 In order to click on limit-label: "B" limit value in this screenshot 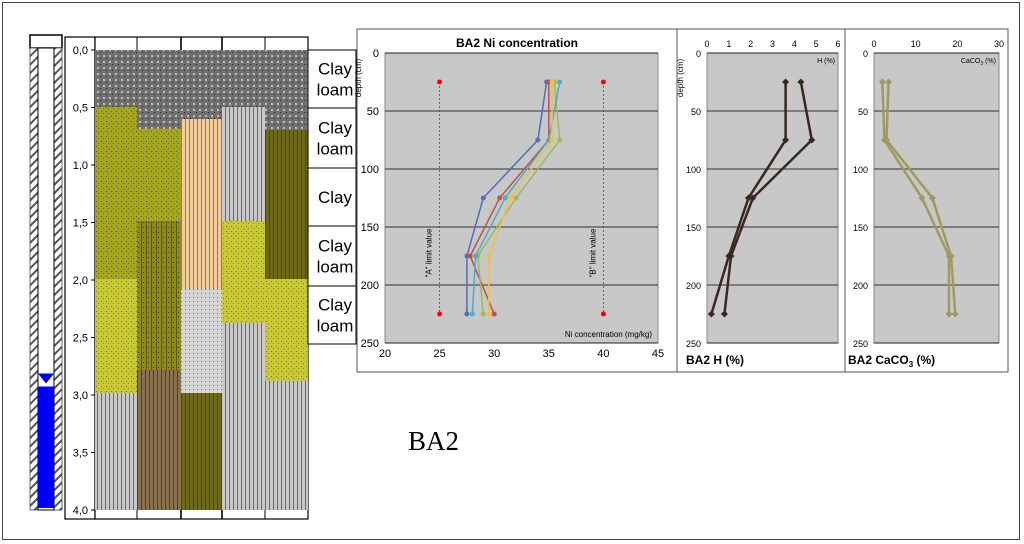, I will do `click(592, 252)`.